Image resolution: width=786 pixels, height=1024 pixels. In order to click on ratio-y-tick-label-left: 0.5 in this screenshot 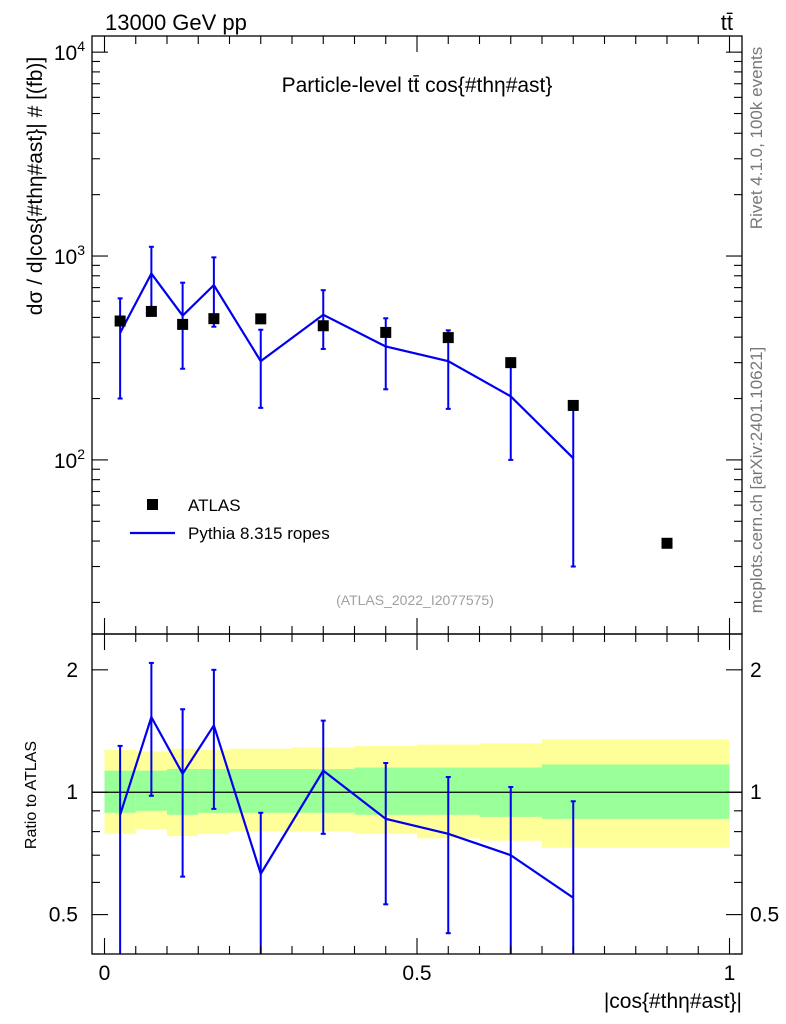, I will do `click(63, 915)`.